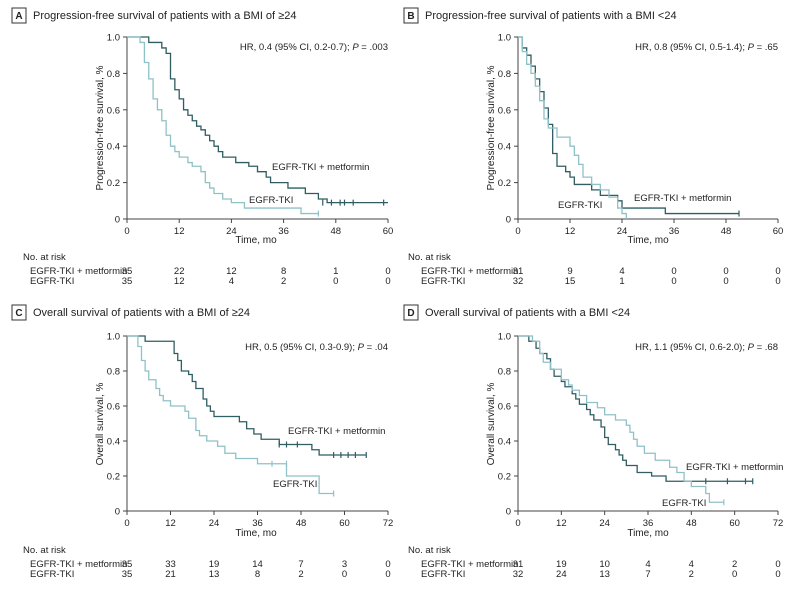 Image resolution: width=808 pixels, height=596 pixels. What do you see at coordinates (296, 47) in the screenshot?
I see `hr-prefix: HR, 0.4 (95% CI, 0.2-0.7);` at bounding box center [296, 47].